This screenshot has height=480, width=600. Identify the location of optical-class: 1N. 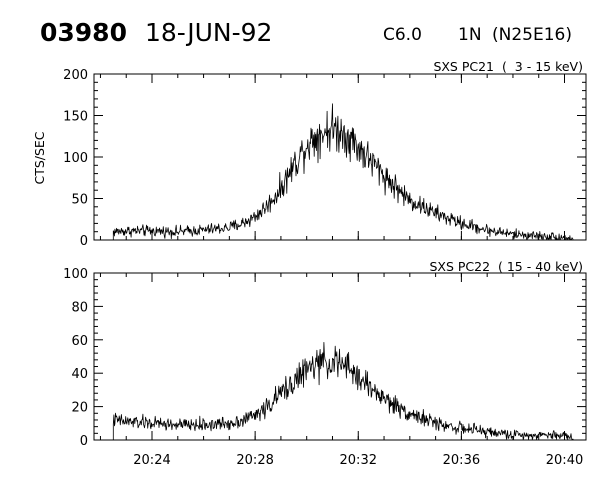
(470, 35).